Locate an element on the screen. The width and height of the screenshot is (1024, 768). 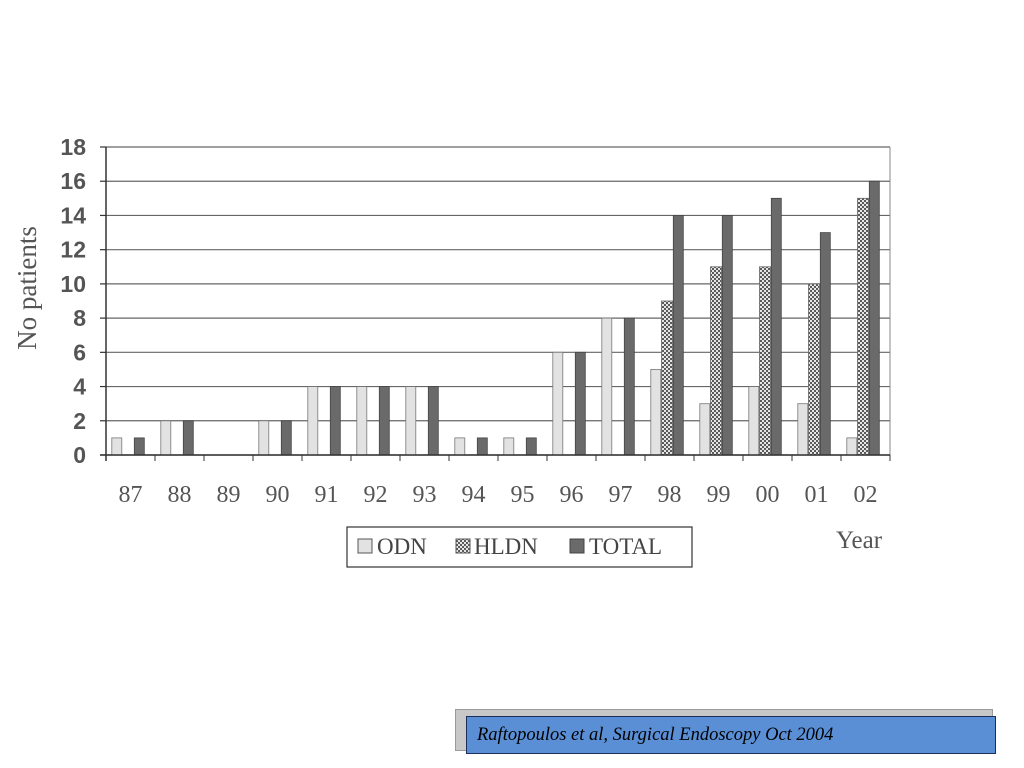
x-axis-label: Year is located at coordinates (859, 540).